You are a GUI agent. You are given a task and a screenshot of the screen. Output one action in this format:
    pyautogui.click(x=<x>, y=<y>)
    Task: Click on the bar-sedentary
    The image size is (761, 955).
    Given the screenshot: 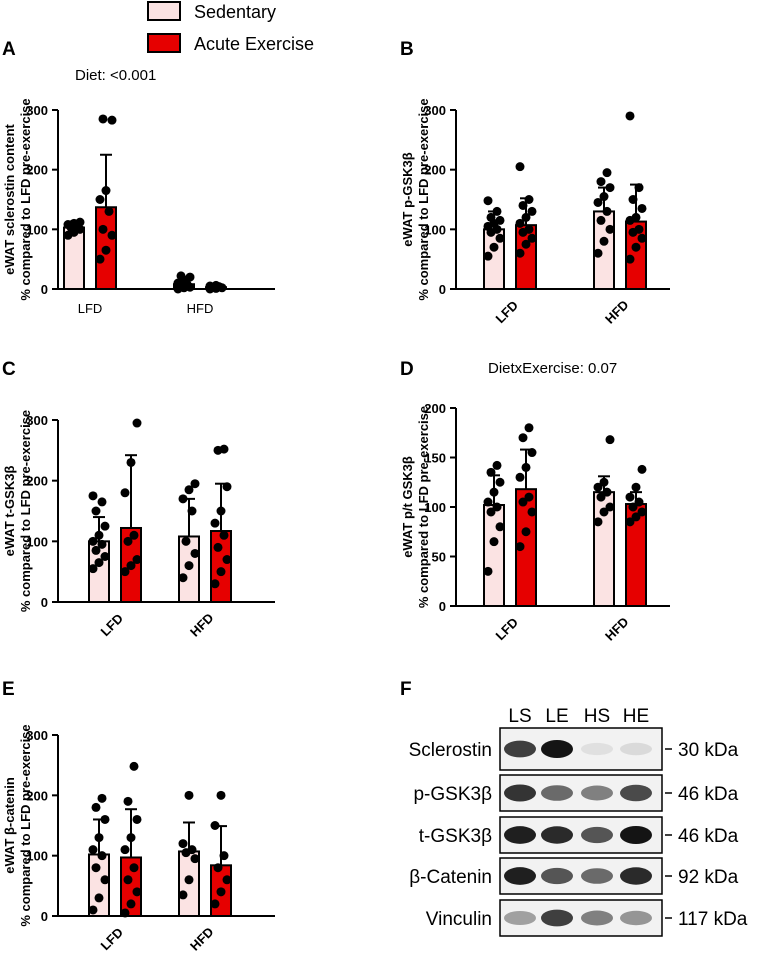 What is the action you would take?
    pyautogui.click(x=494, y=555)
    